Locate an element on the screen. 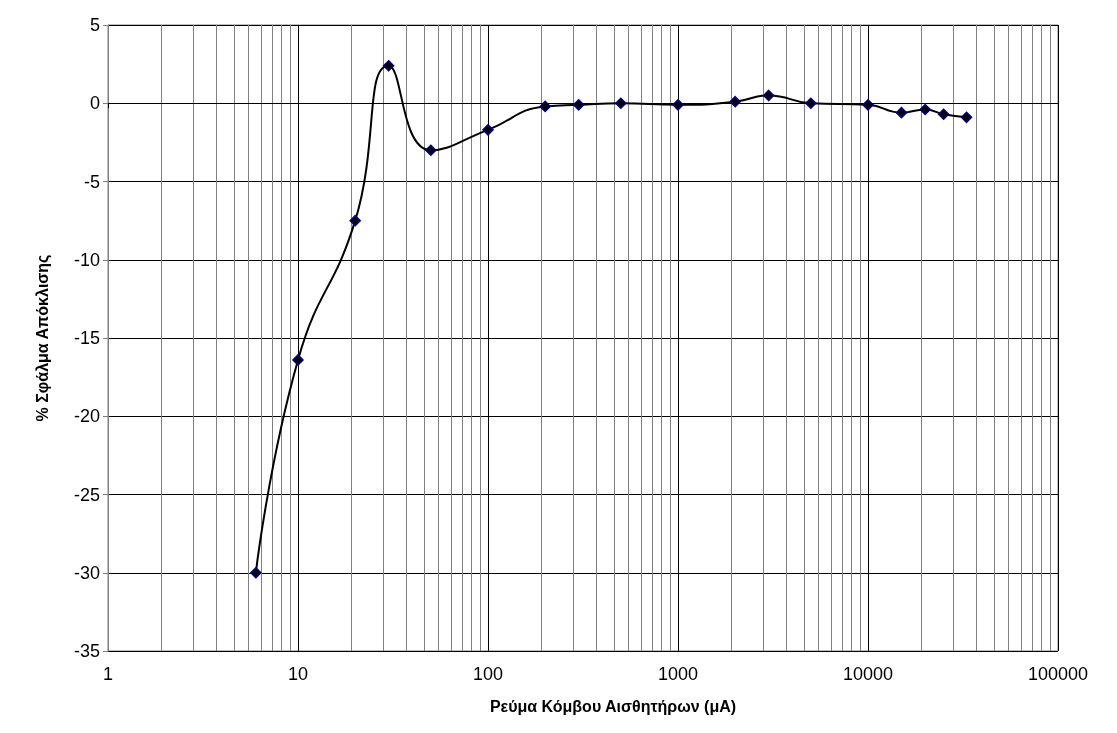 The image size is (1117, 733). x-axis-title: Ρεύμα Κόμβου Αισθητήρων (μA) is located at coordinates (613, 706).